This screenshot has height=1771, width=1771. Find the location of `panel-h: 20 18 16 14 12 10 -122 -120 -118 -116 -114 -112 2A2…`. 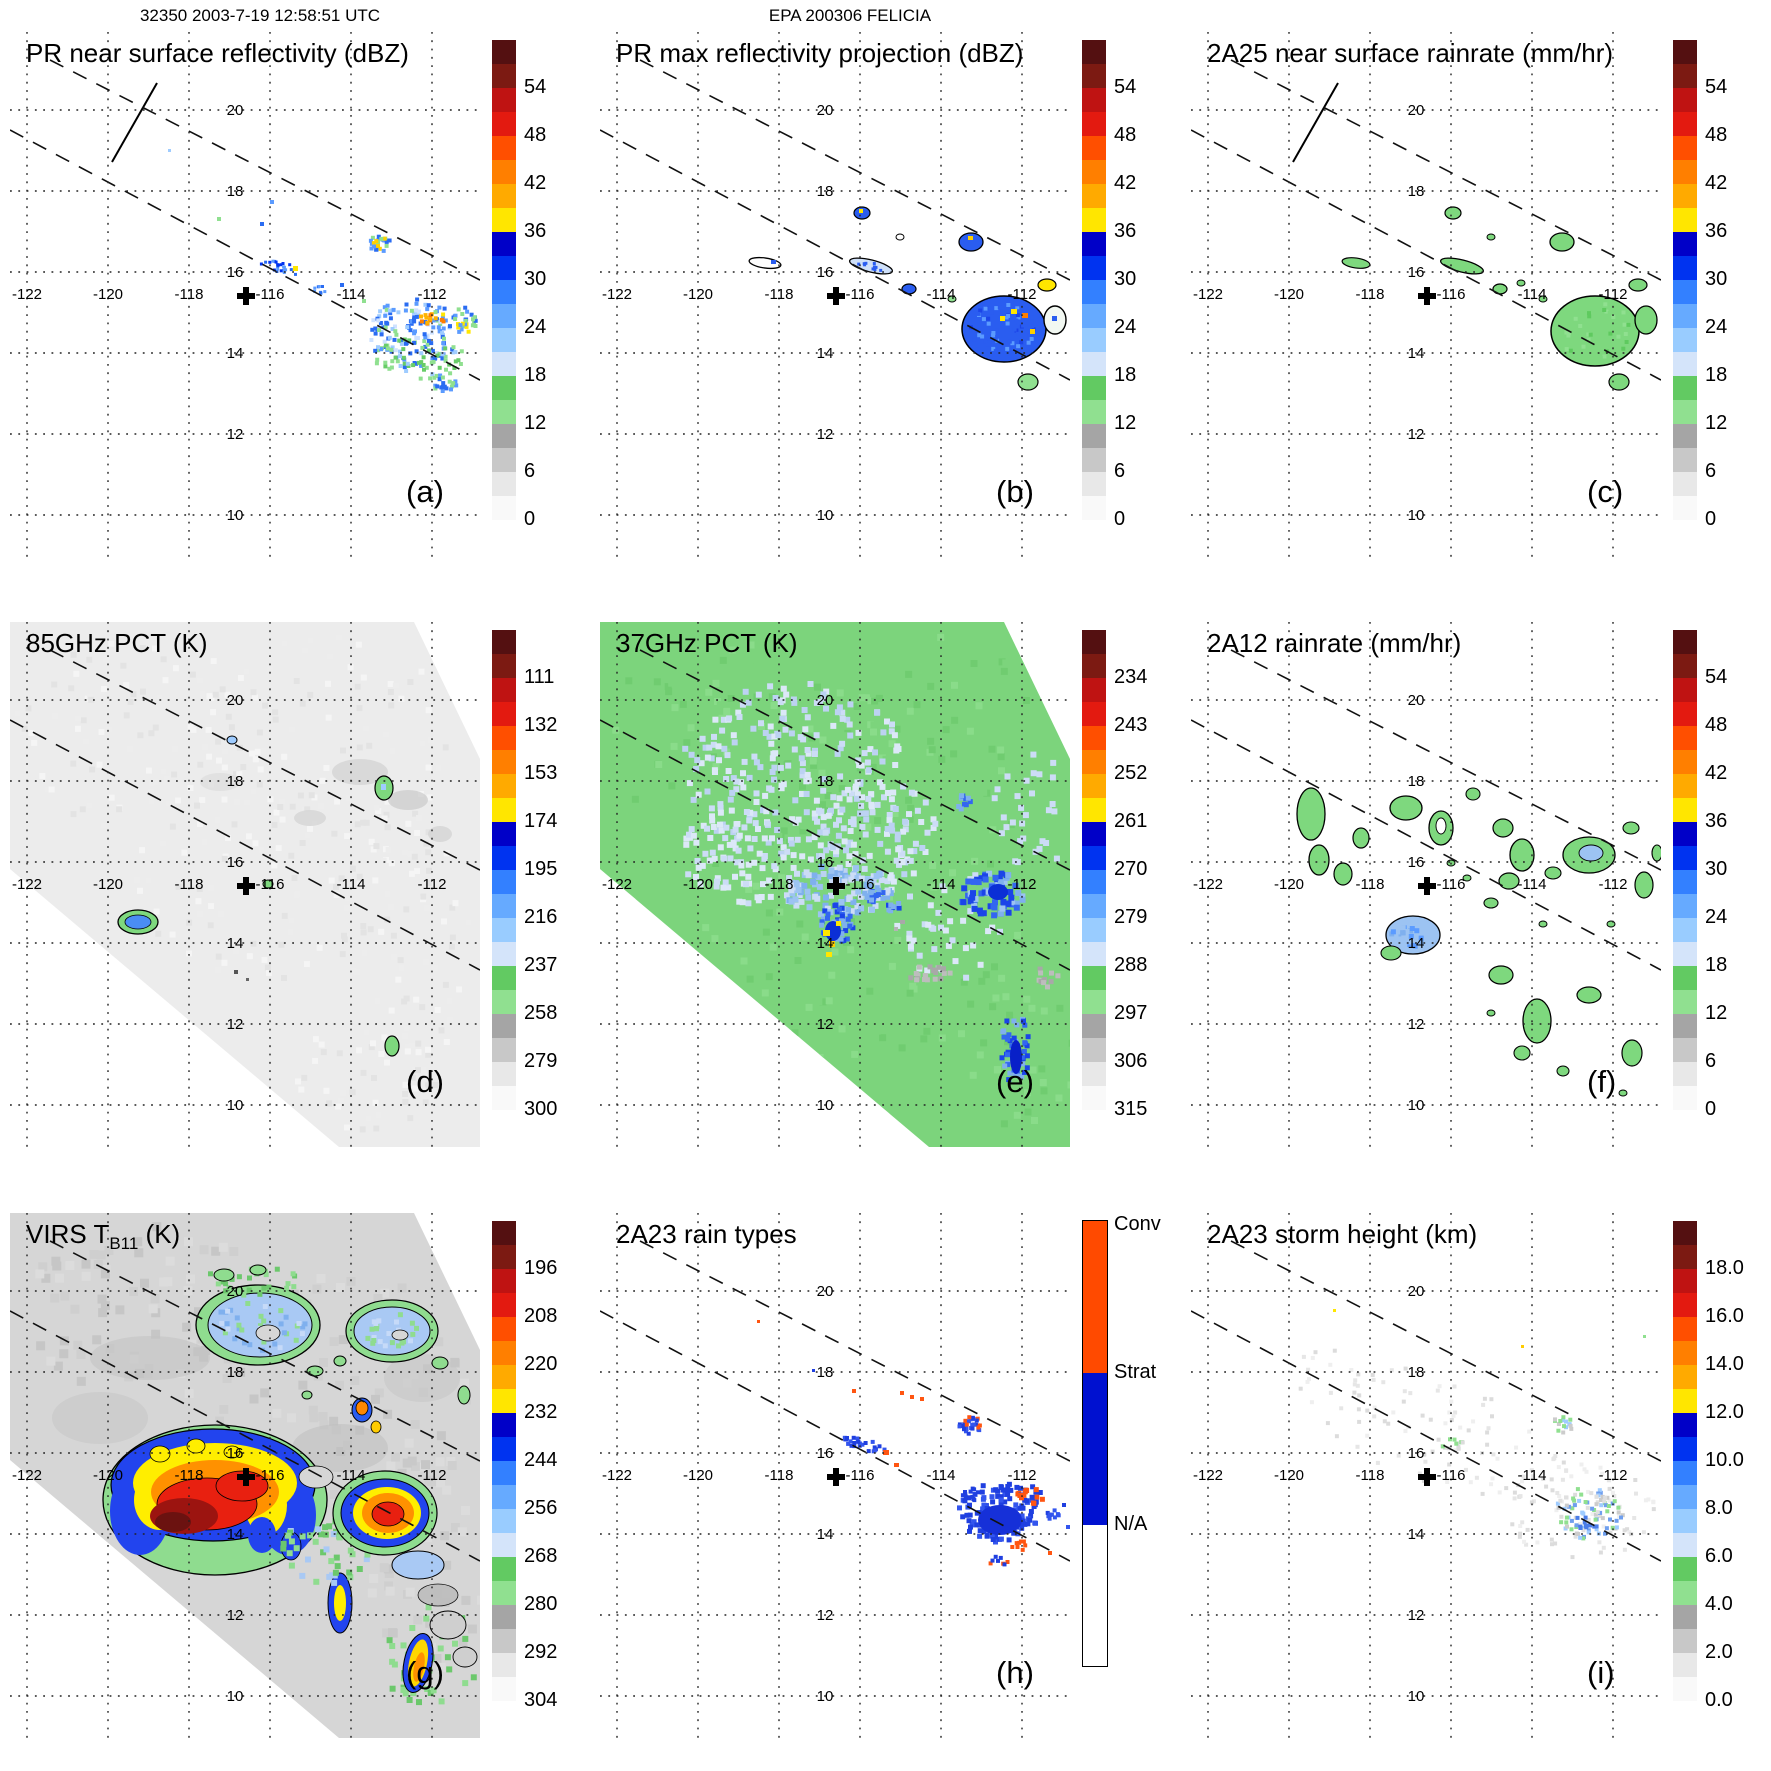

panel-h: 20 18 16 14 12 10 -122 -120 -118 -116 -114 -112 2A2… is located at coordinates (885, 1476).